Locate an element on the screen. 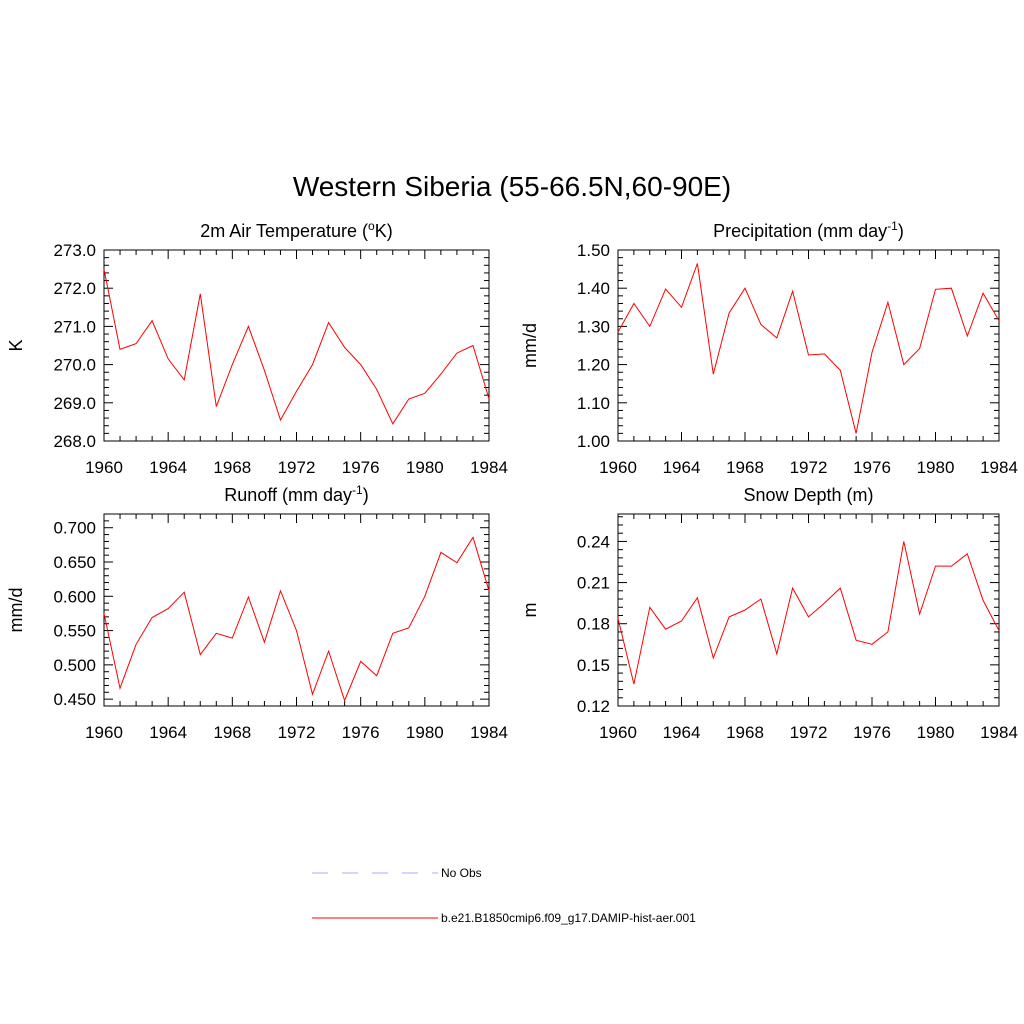 This screenshot has height=1024, width=1024. y-tick-label: 269.0 is located at coordinates (74, 403).